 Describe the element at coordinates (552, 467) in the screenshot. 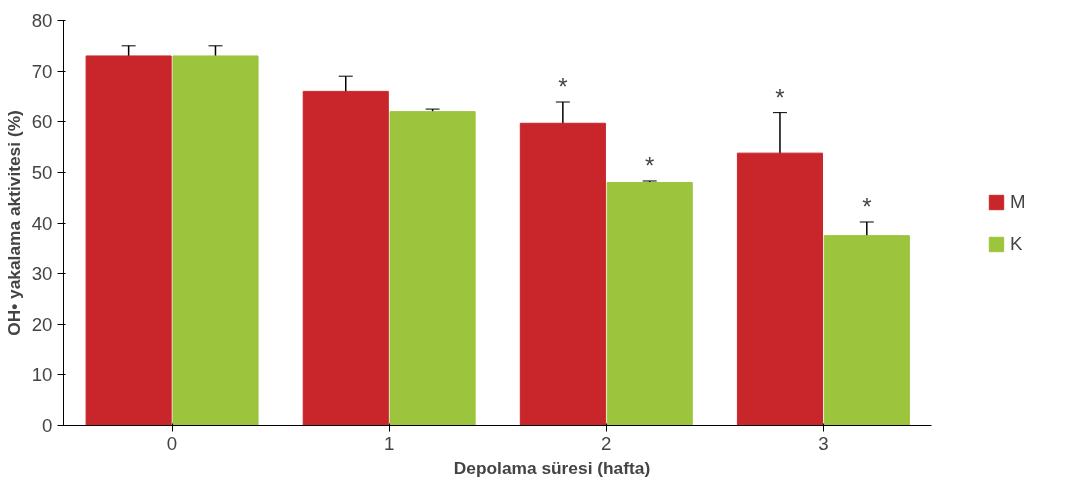

I see `x-axis-title: Depolama süresi (hafta)` at that location.